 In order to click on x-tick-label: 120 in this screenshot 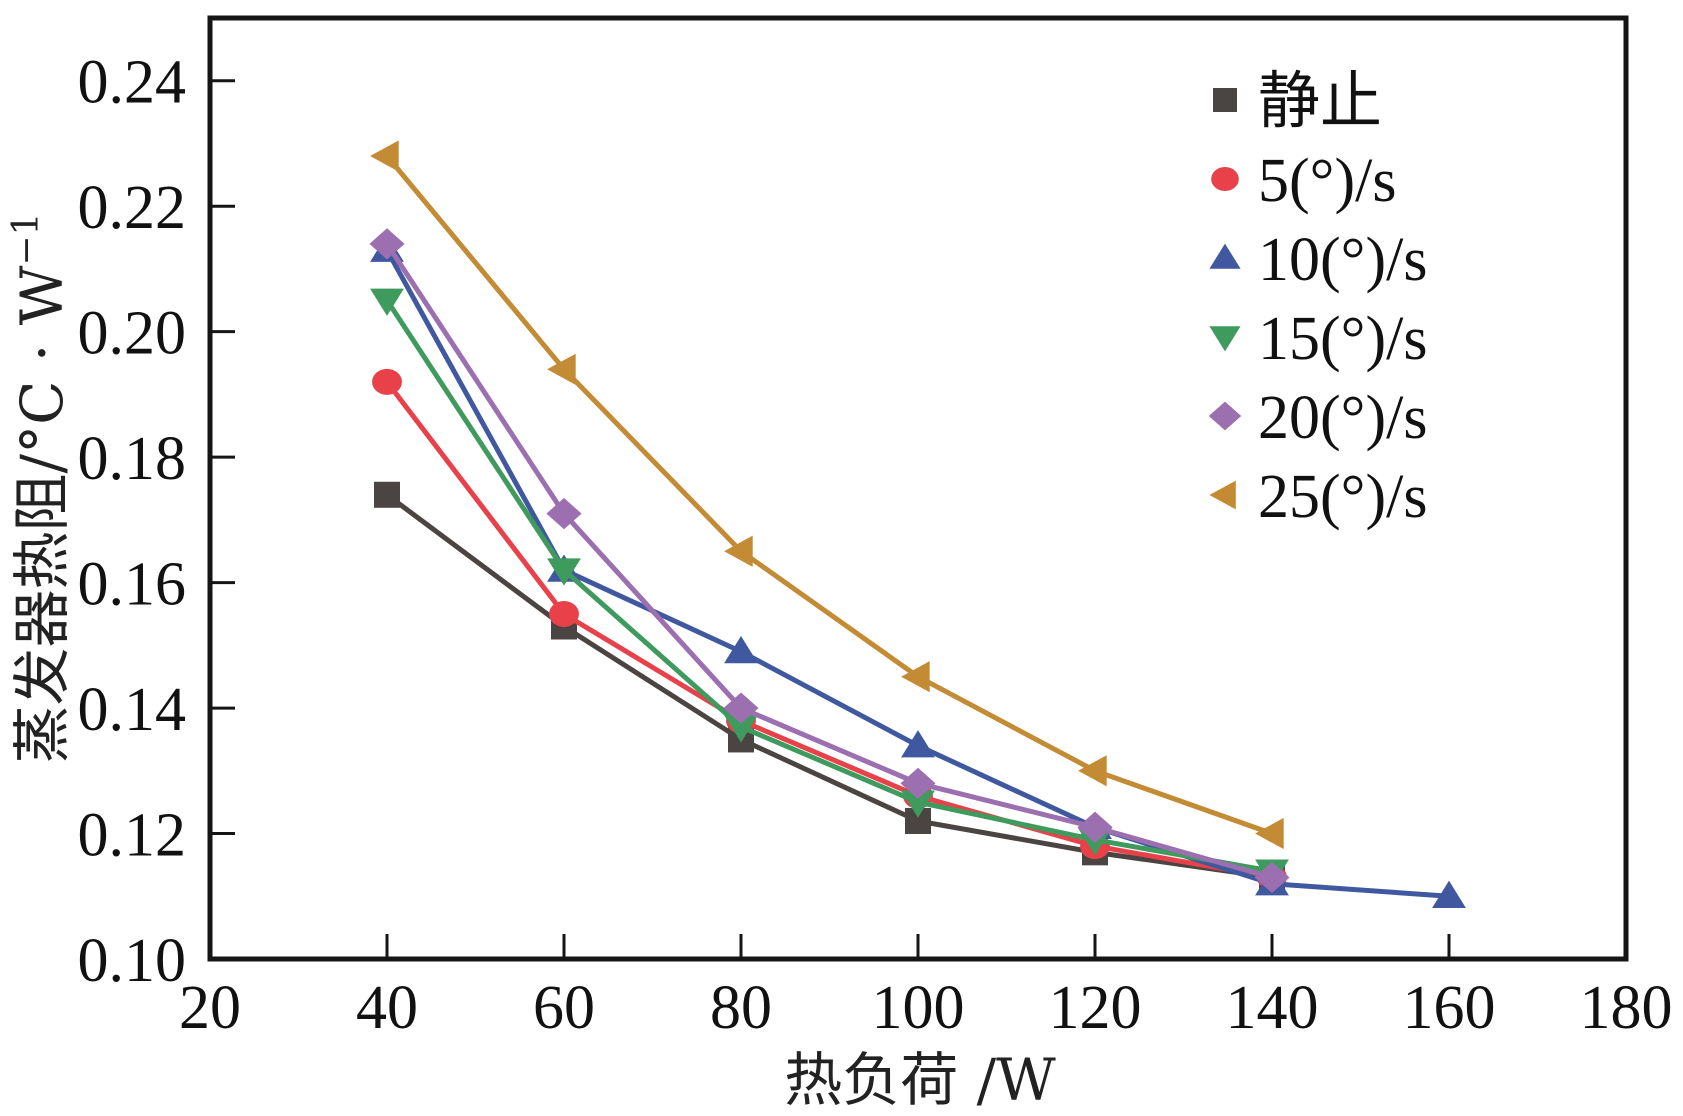, I will do `click(1095, 1008)`.